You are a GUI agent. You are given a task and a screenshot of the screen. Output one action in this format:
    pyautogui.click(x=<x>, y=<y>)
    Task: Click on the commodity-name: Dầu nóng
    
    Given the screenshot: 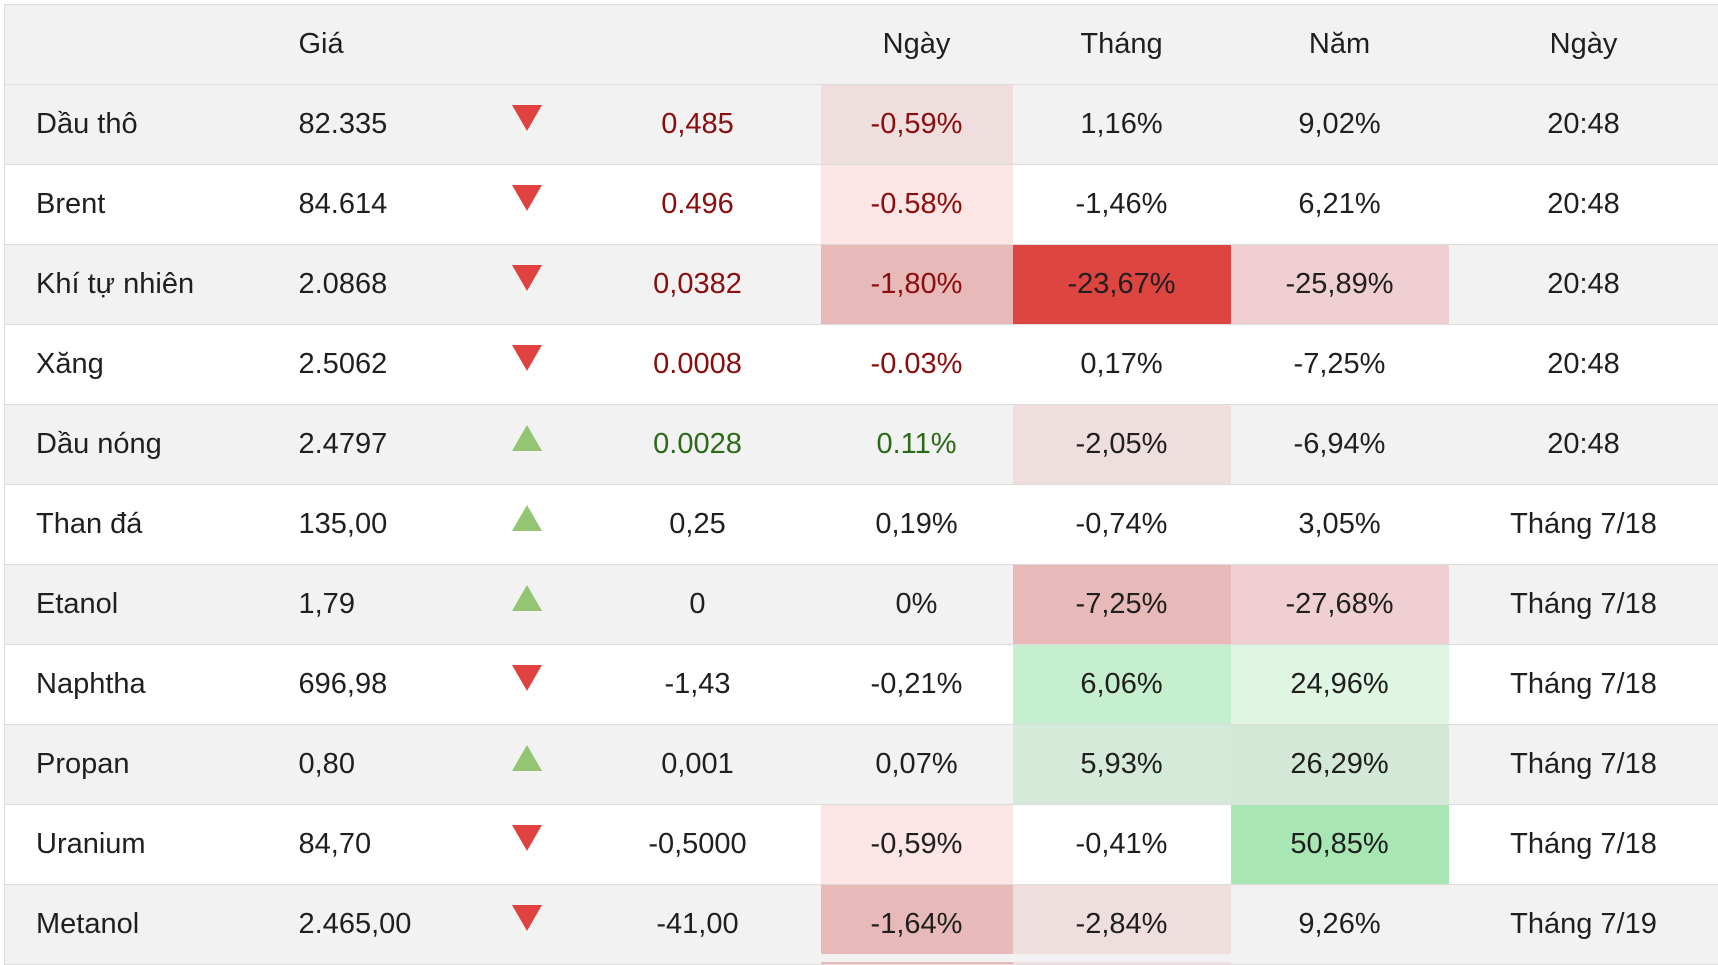 What is the action you would take?
    pyautogui.click(x=152, y=445)
    